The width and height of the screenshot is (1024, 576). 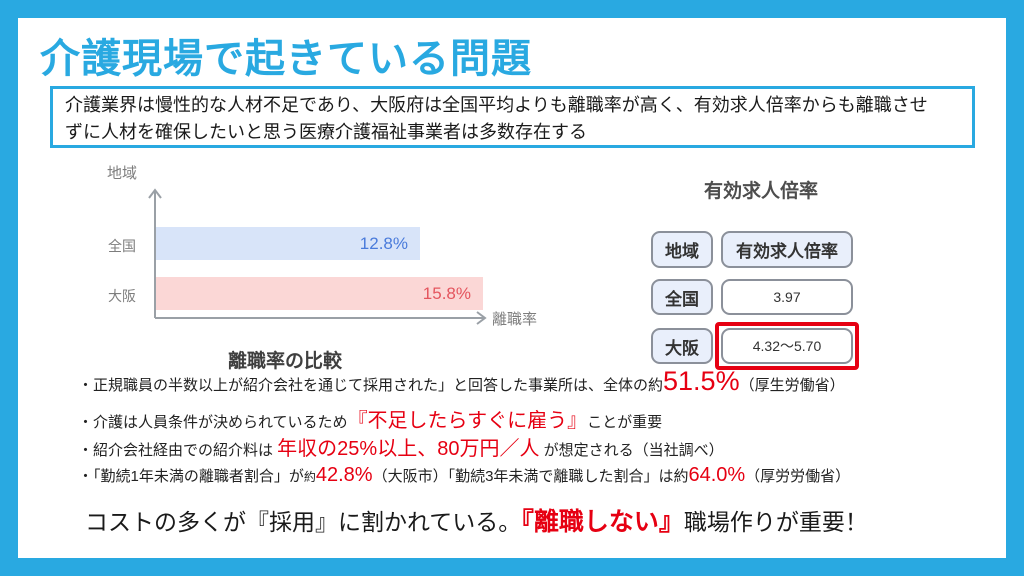 I want to click on ratio-row-osaka-label: 大阪, so click(x=682, y=346).